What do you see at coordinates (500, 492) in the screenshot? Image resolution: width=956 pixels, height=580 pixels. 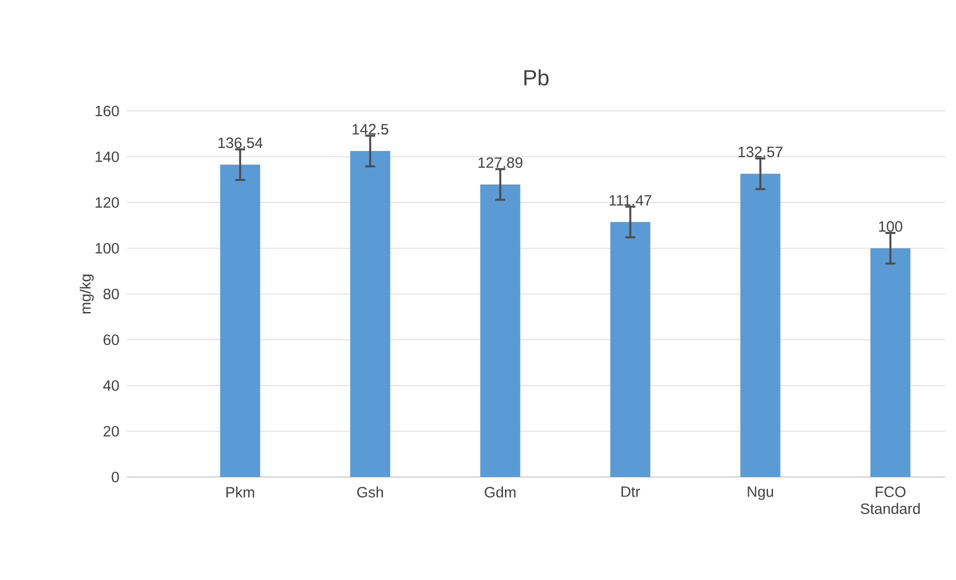 I see `x-tick-label: Gdm` at bounding box center [500, 492].